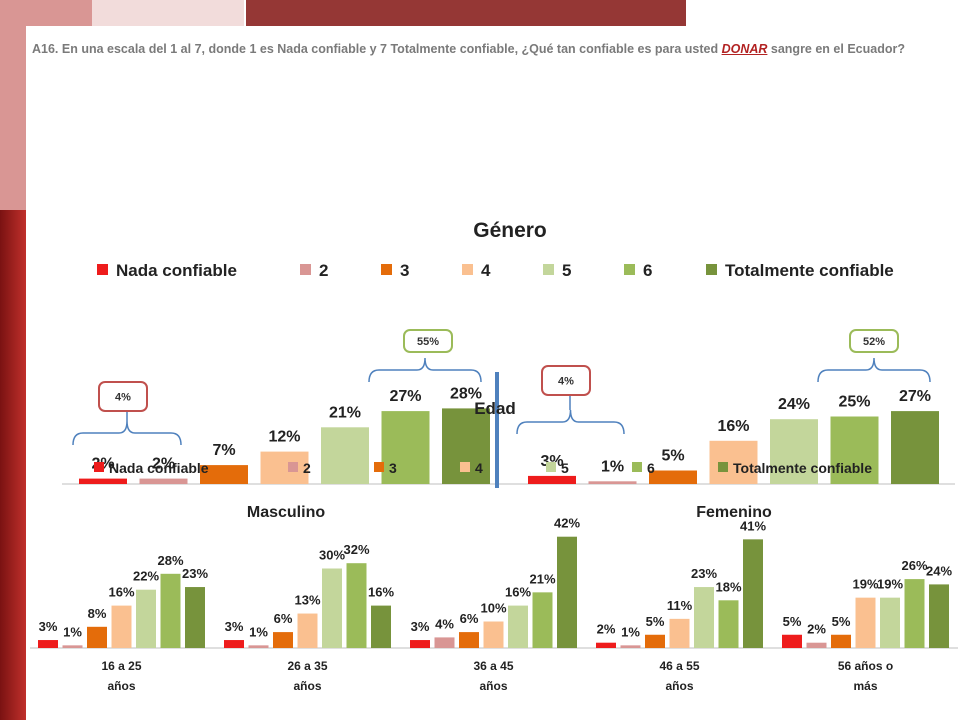 The width and height of the screenshot is (960, 720). I want to click on genero-data-label: 2%, so click(163, 464).